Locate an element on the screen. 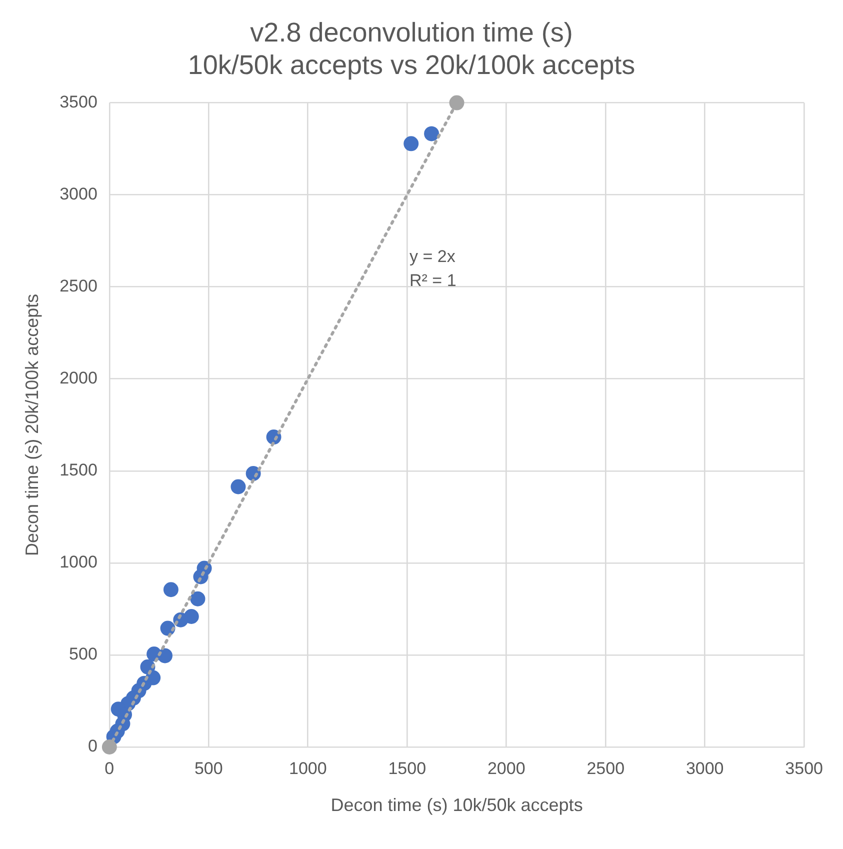 This screenshot has height=849, width=843. x-tick-label: 500 is located at coordinates (208, 768).